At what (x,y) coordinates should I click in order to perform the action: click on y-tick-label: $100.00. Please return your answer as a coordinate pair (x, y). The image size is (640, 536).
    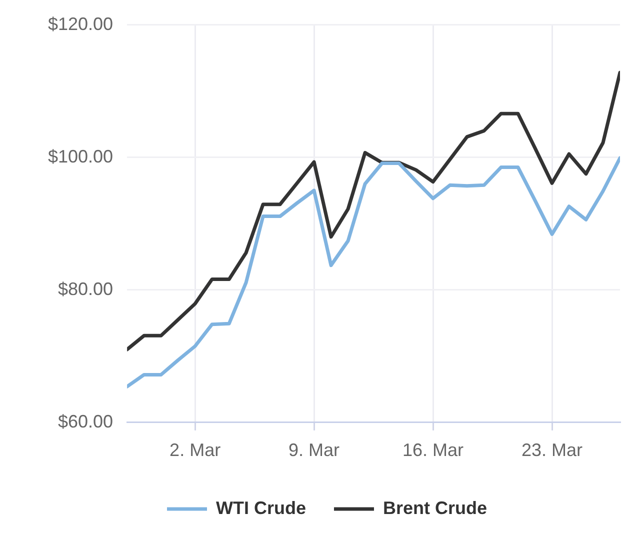
    Looking at the image, I should click on (81, 156).